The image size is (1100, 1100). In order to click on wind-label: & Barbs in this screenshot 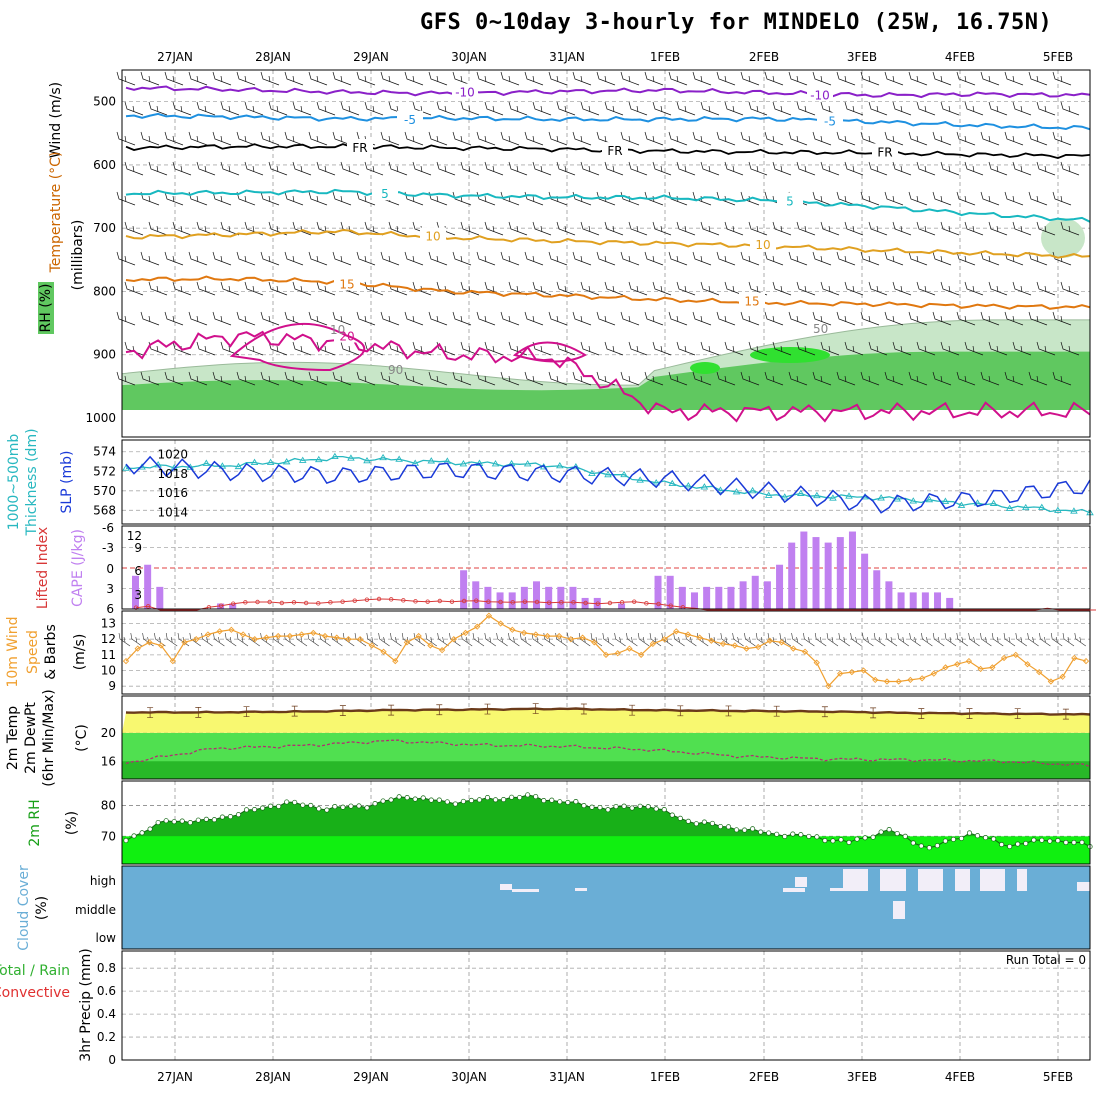, I will do `click(51, 652)`.